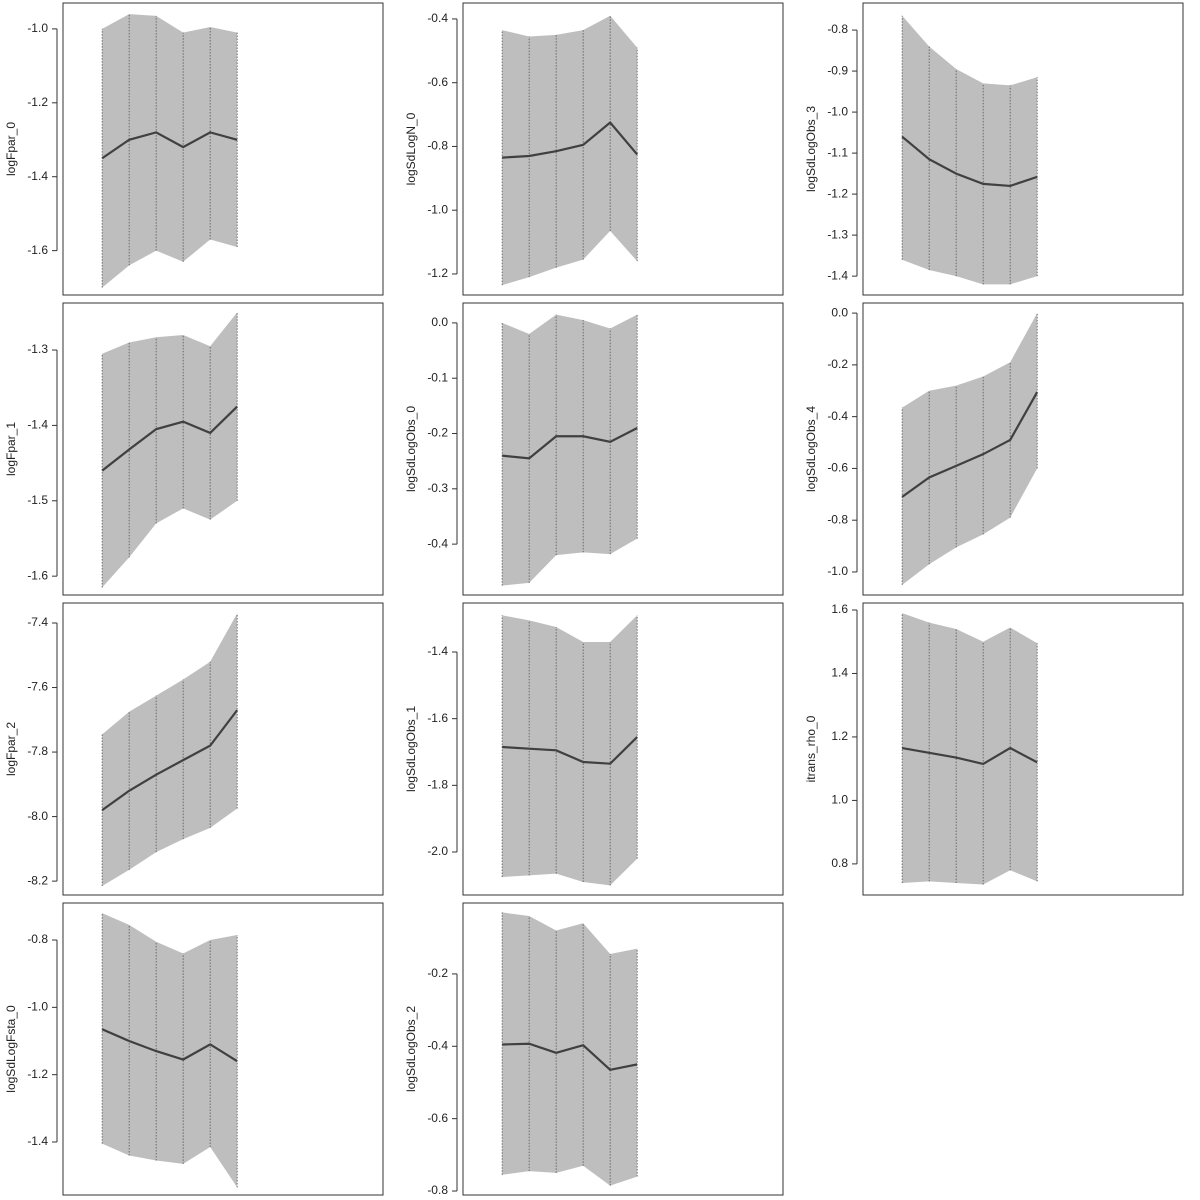 The width and height of the screenshot is (1200, 1200). I want to click on y-tick-label: 1.6, so click(839, 609).